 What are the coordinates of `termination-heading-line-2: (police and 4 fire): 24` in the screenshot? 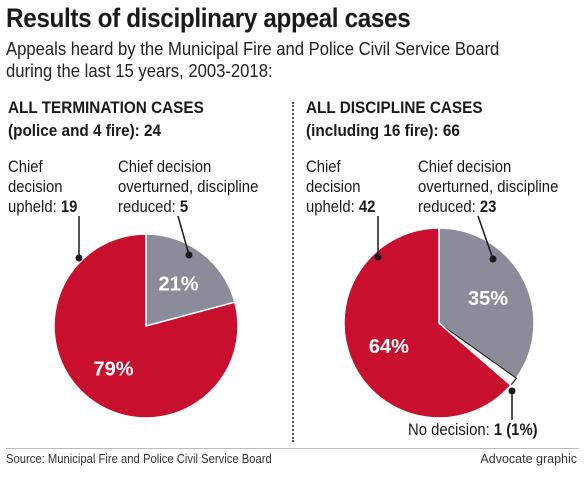 It's located at (106, 130).